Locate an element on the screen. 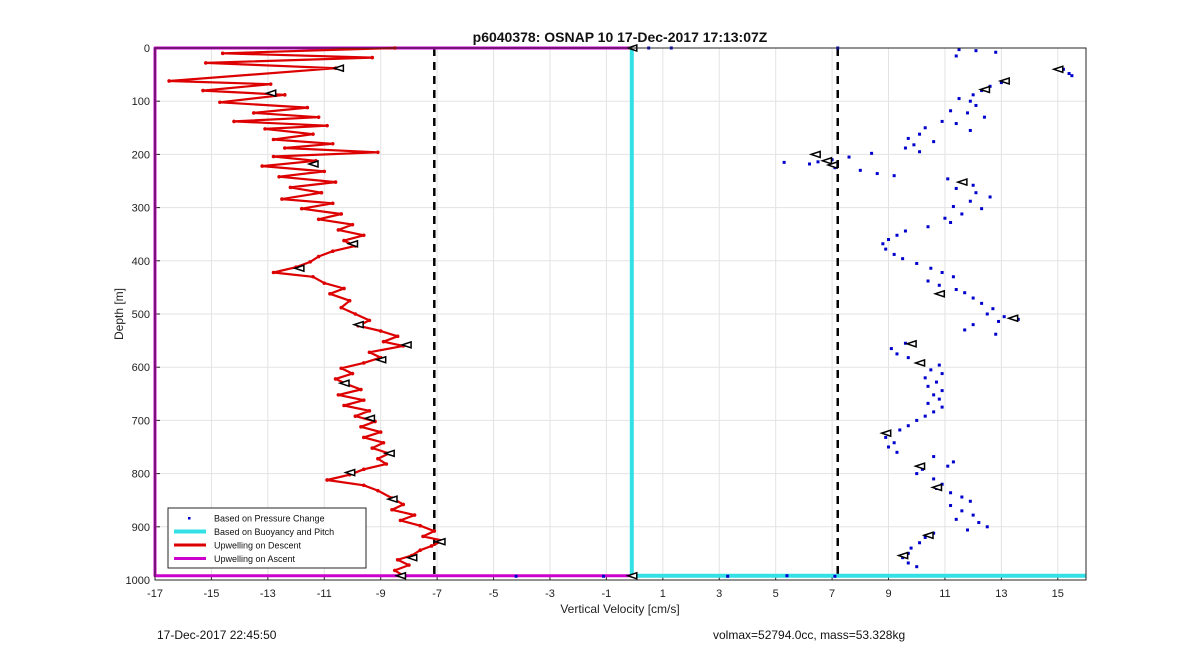  x-tick-label: 15 is located at coordinates (1058, 594).